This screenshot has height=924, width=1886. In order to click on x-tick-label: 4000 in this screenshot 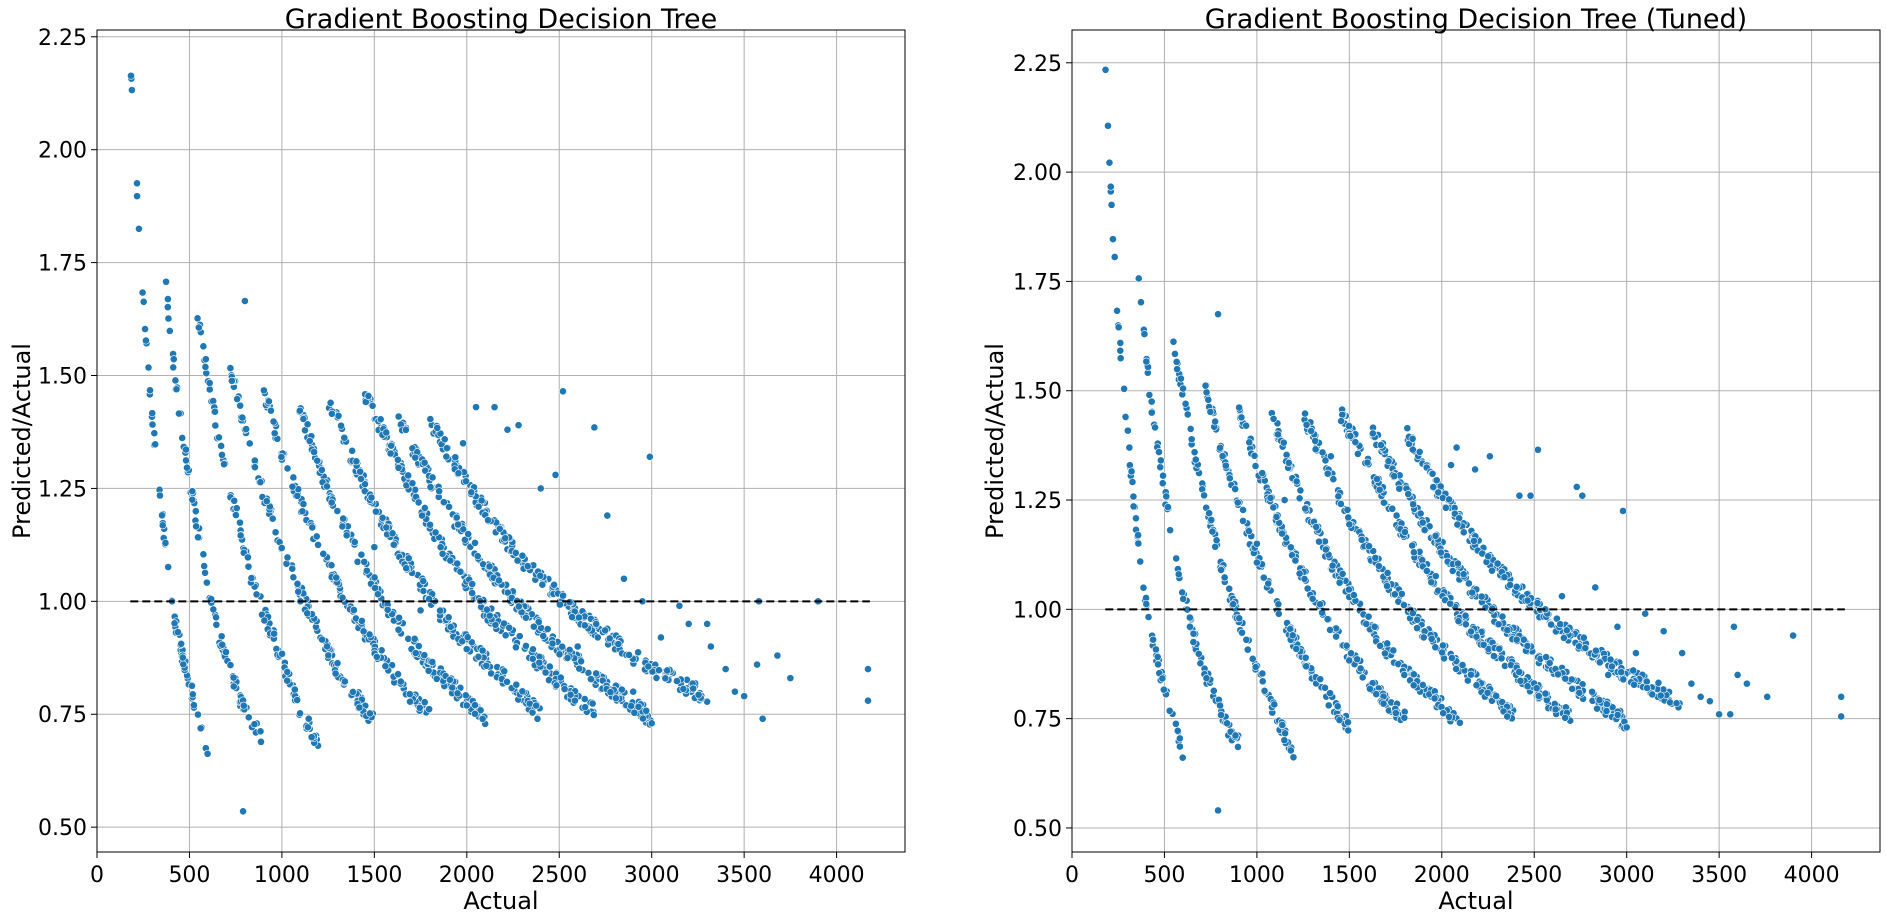, I will do `click(837, 875)`.